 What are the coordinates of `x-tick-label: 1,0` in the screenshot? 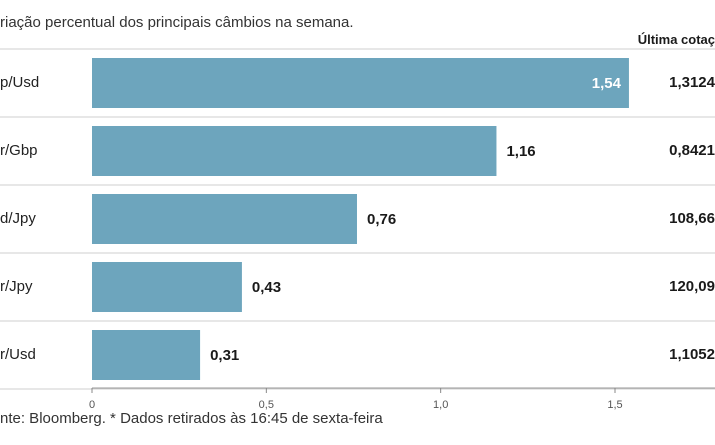 It's located at (440, 405).